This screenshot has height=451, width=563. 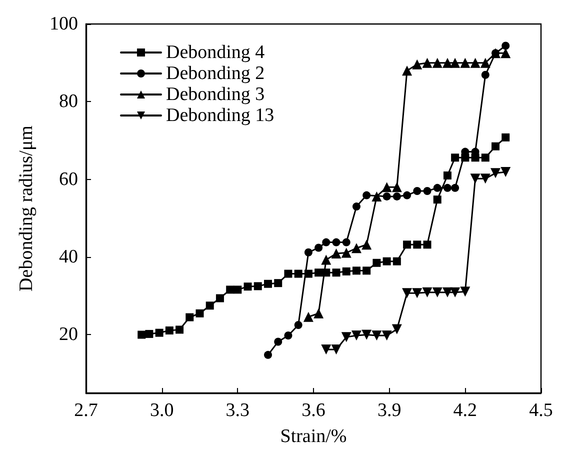 I want to click on x-tick-label: 3.6, so click(x=314, y=410).